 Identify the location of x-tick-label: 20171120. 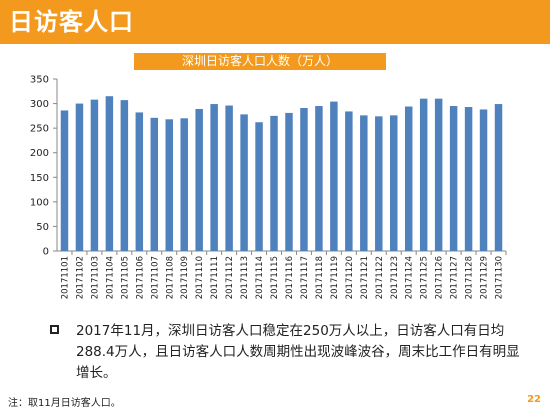
(350, 277).